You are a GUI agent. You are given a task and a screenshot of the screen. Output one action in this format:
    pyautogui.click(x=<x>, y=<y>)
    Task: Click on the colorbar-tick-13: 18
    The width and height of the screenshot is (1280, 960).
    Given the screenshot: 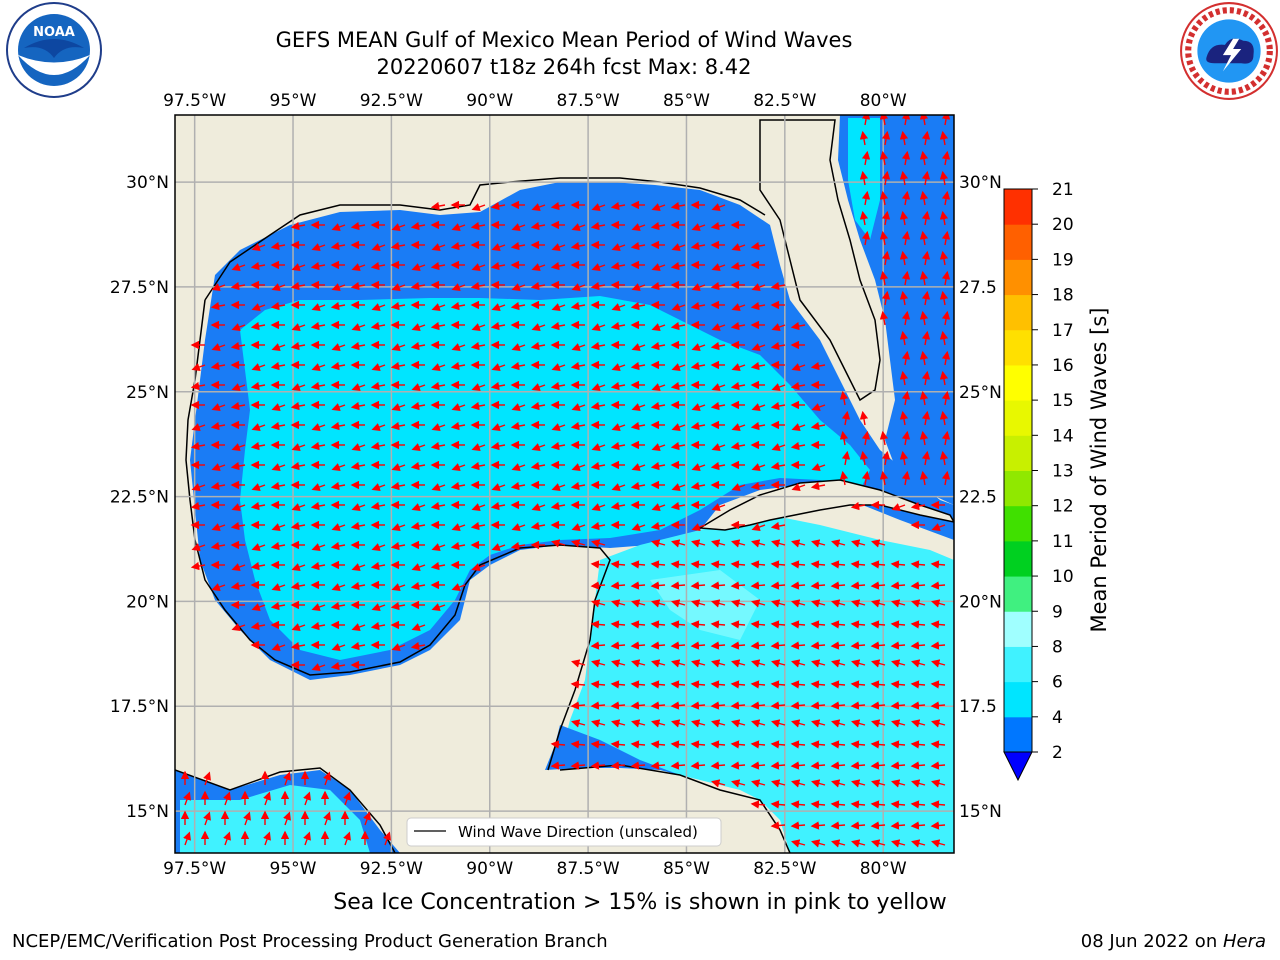 What is the action you would take?
    pyautogui.click(x=1063, y=296)
    